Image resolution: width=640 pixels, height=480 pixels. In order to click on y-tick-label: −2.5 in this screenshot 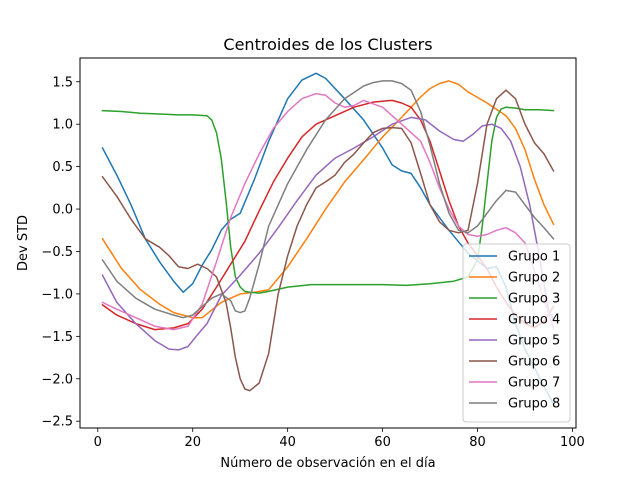, I will do `click(57, 422)`.